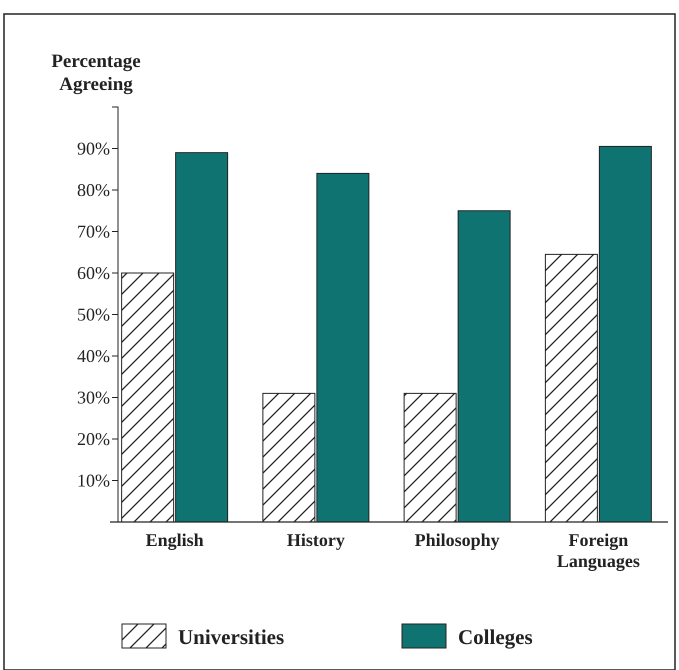  I want to click on y-tick-label: 30%, so click(93, 397).